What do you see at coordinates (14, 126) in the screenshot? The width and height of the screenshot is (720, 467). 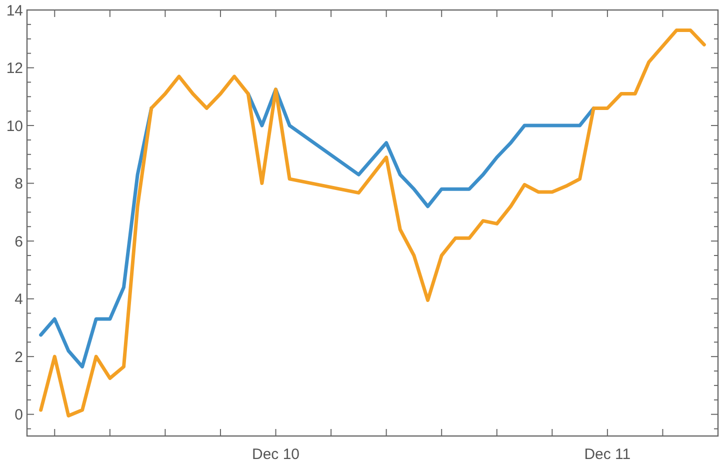 I see `y-tick-label: 10` at bounding box center [14, 126].